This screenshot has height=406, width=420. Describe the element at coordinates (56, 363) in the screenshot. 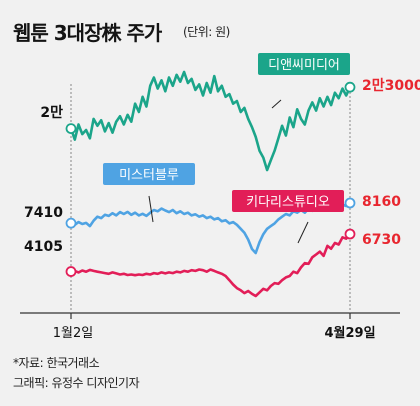

I see `source-note: *자료: 한국거래소` at that location.